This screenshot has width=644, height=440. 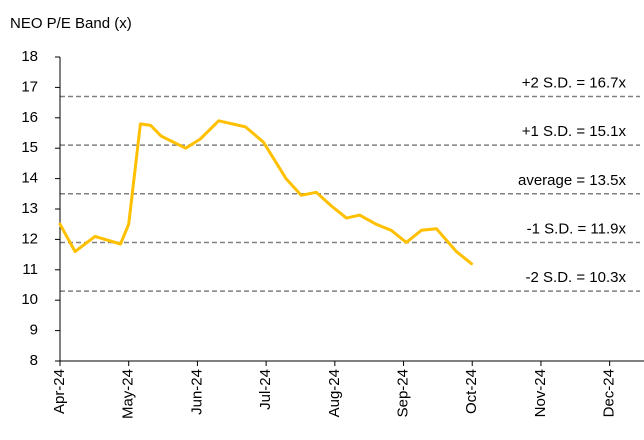 I want to click on y-tick-label: 8, so click(x=34, y=360).